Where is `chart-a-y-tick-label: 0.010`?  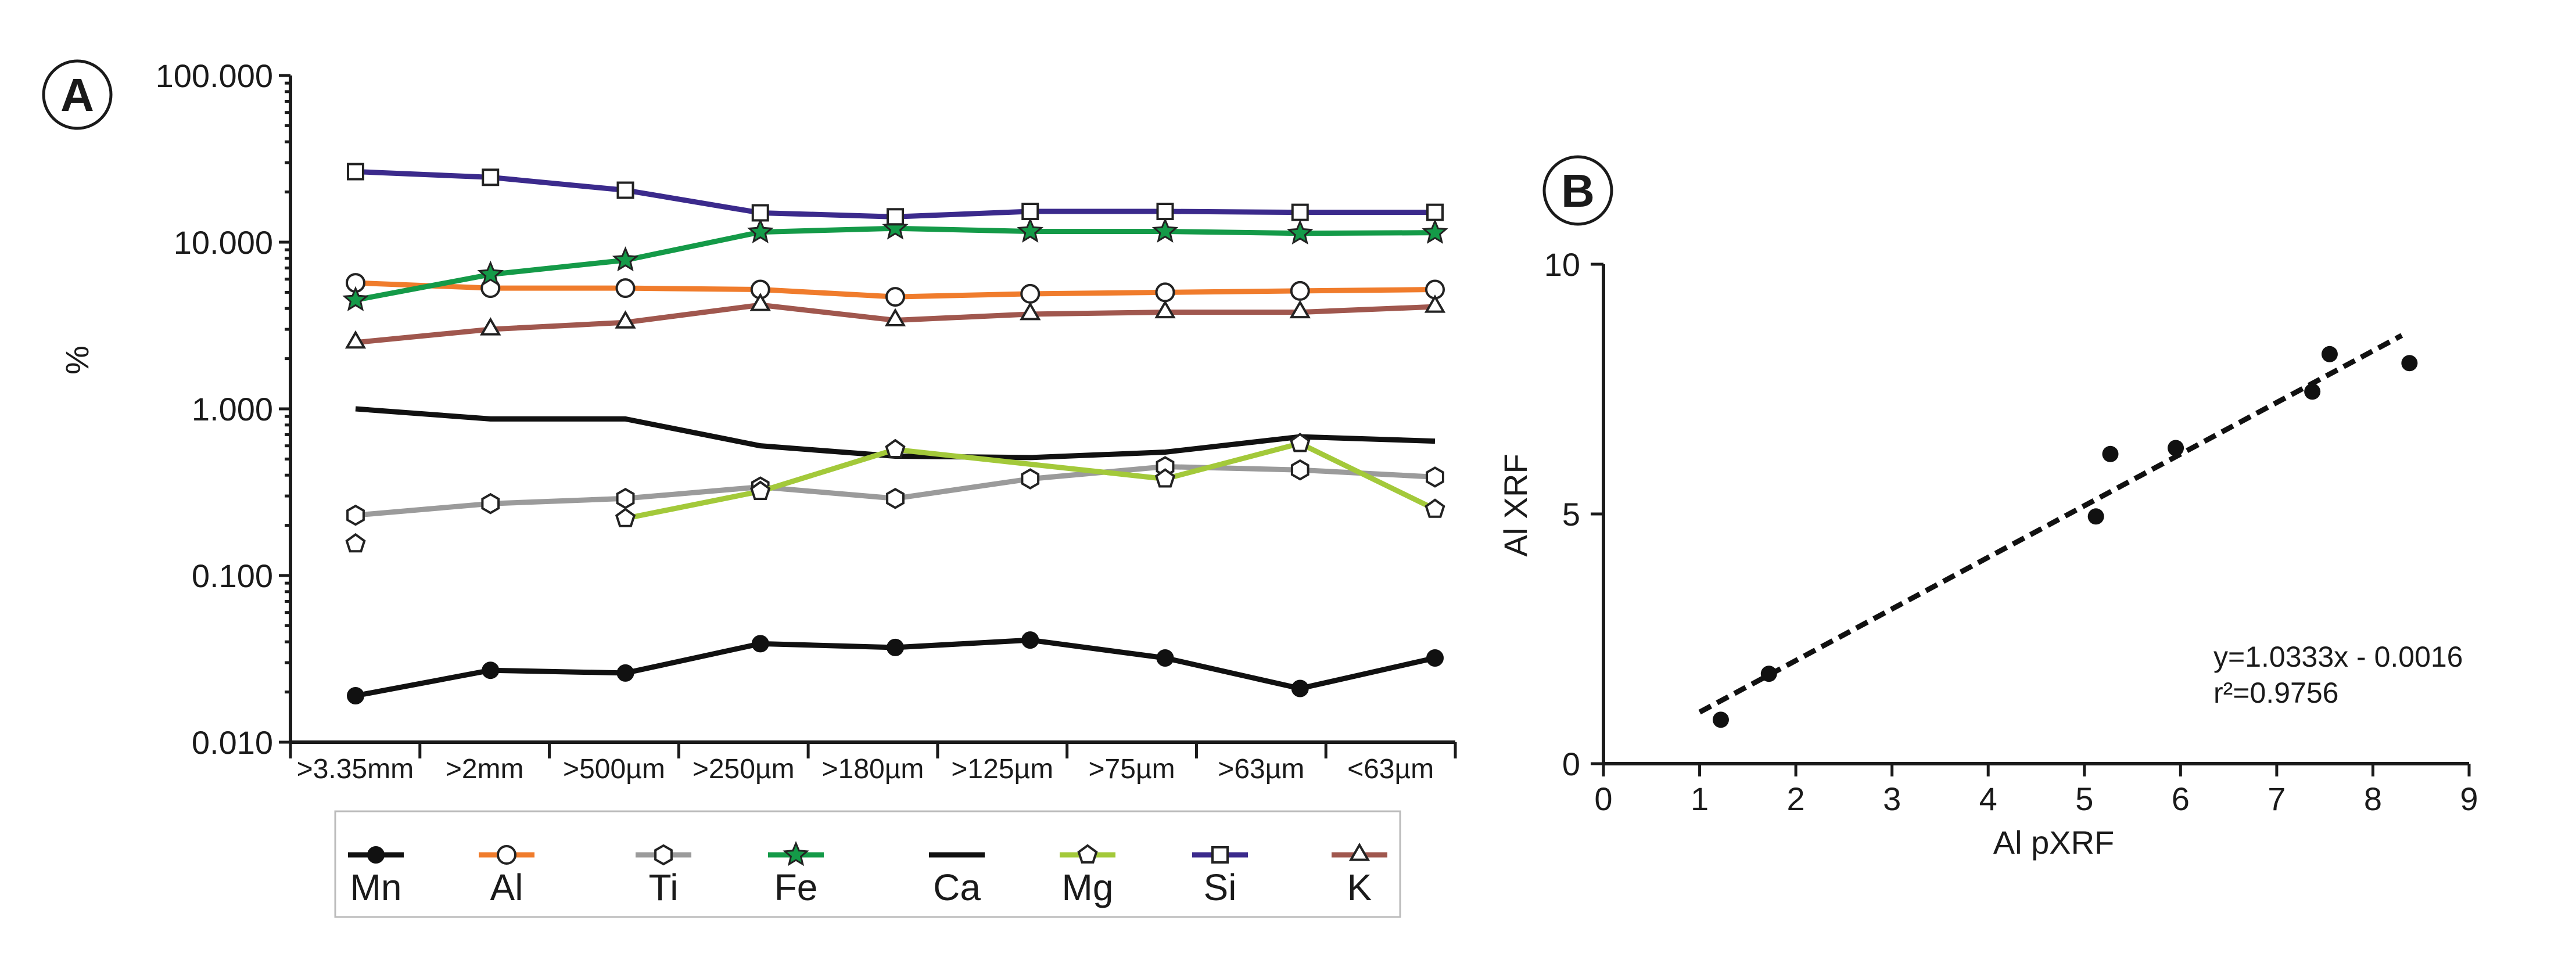 chart-a-y-tick-label: 0.010 is located at coordinates (232, 742).